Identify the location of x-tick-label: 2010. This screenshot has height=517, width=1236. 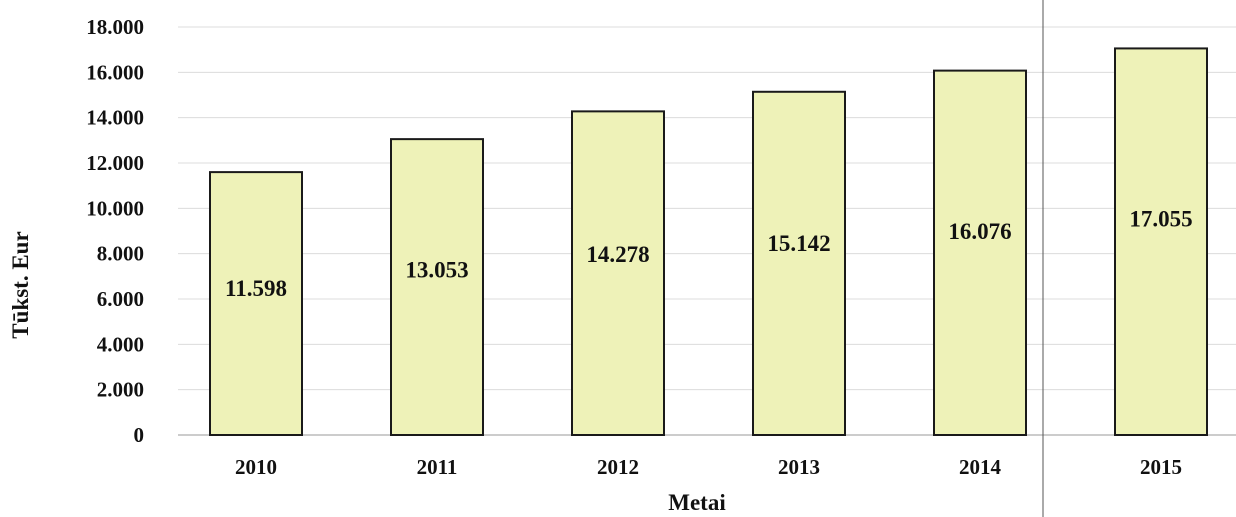
(256, 467).